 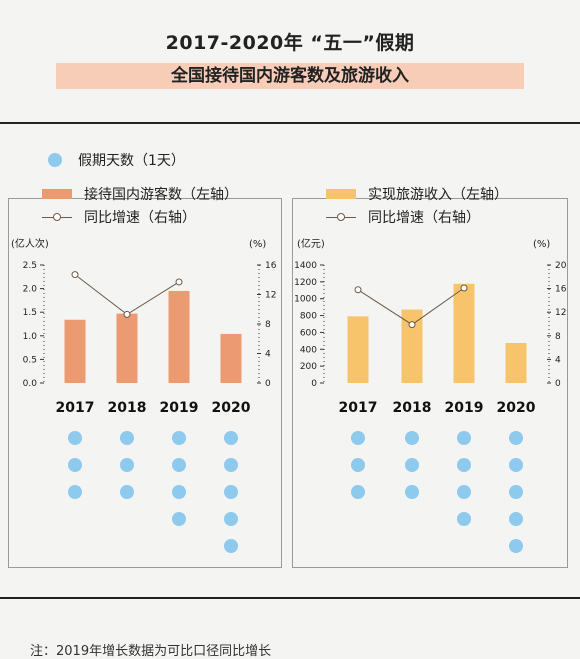 What do you see at coordinates (290, 43) in the screenshot?
I see `title-line1: 2017-2020年 “五一”假期` at bounding box center [290, 43].